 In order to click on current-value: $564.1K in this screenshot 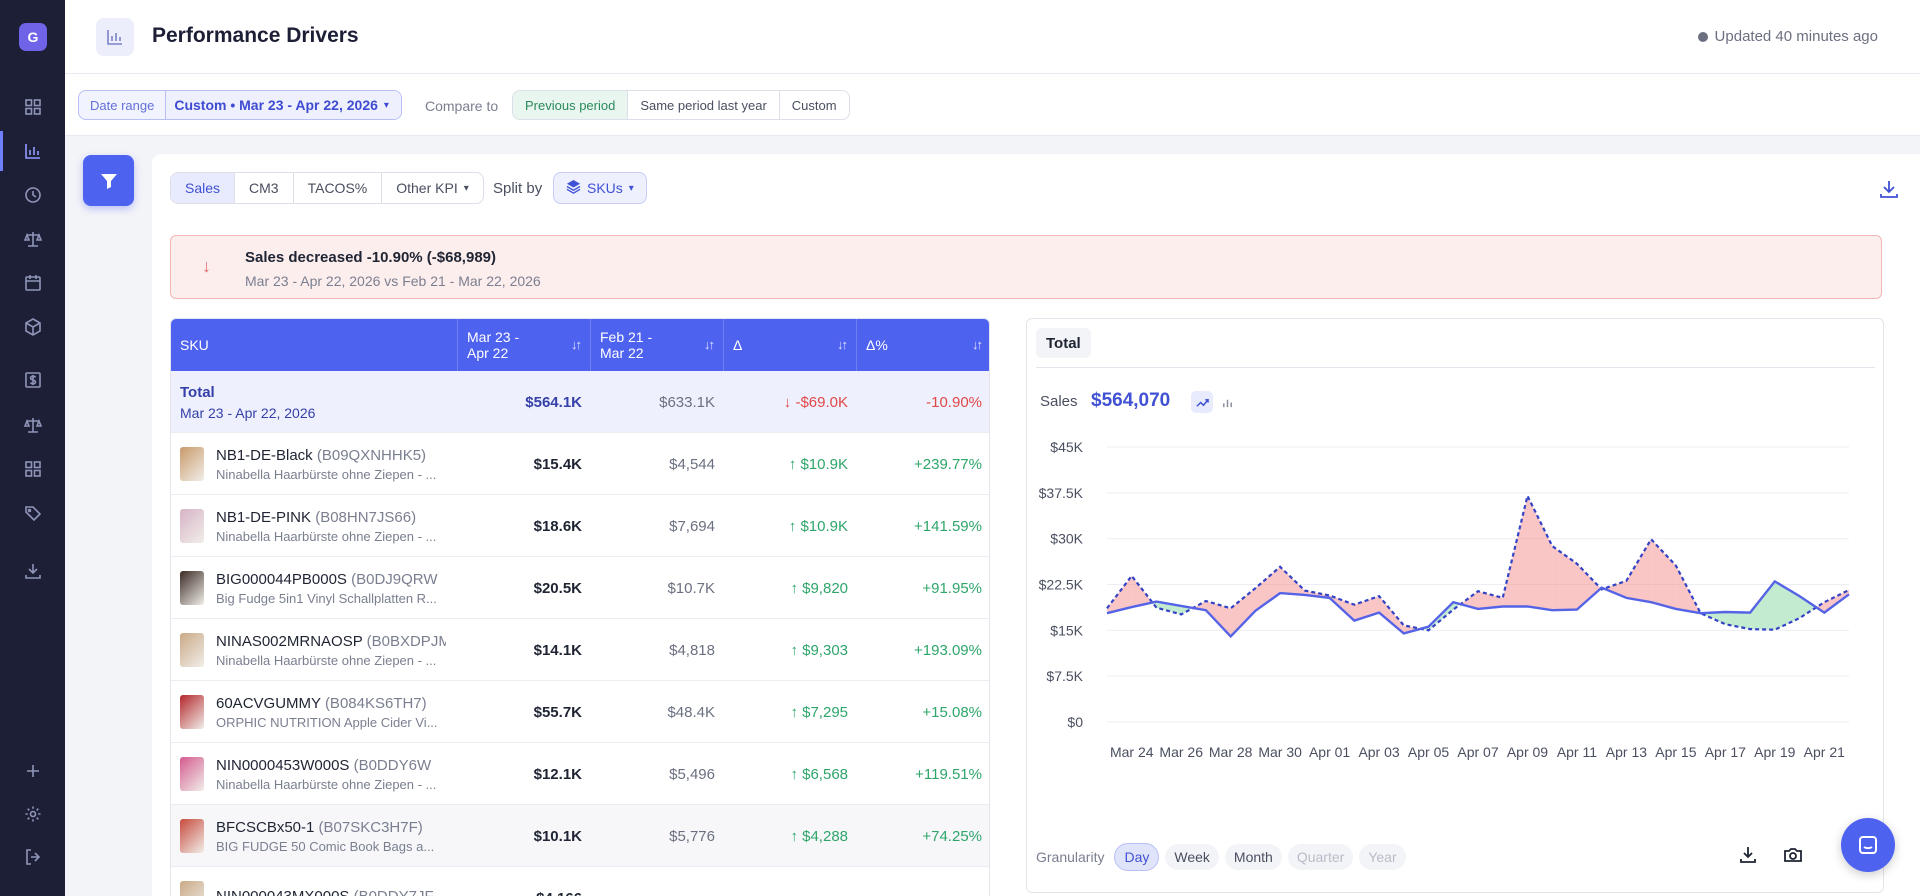, I will do `click(553, 402)`.